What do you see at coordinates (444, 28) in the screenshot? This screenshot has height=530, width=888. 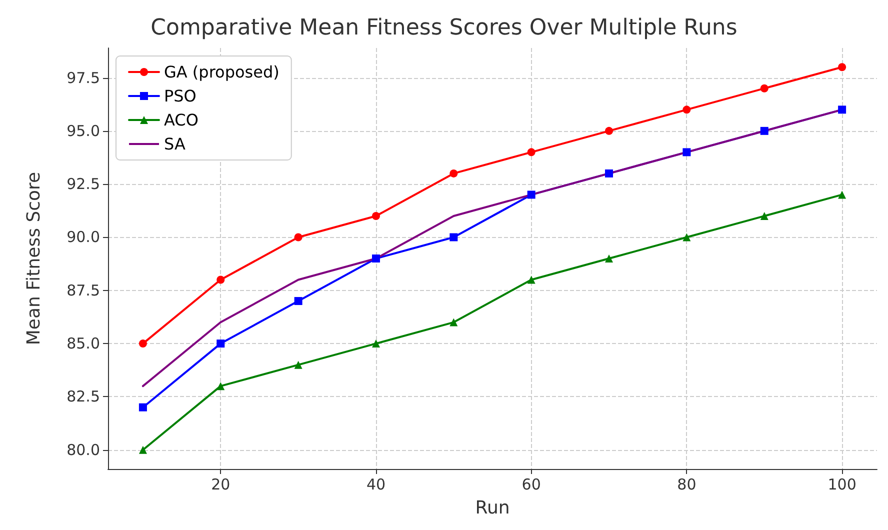 I see `chart-title: Comparative Mean Fitness Scores Over Multiple Runs` at bounding box center [444, 28].